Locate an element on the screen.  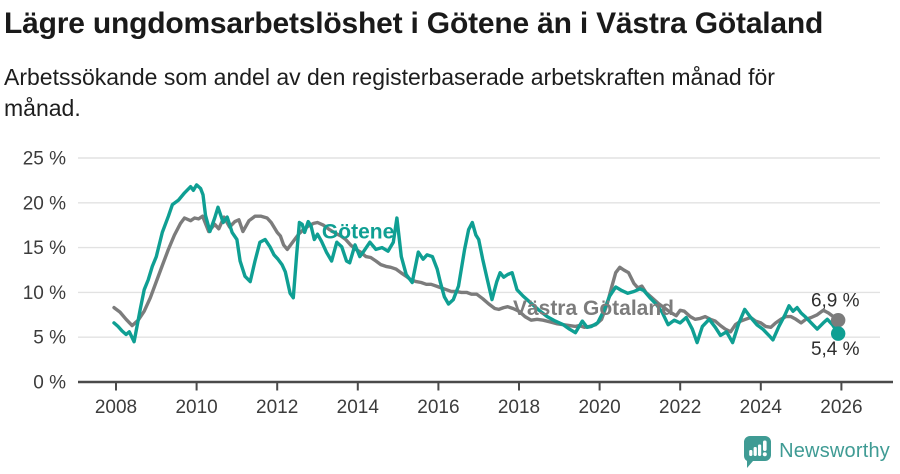
newsworthy-logo: Newsworthy is located at coordinates (816, 451).